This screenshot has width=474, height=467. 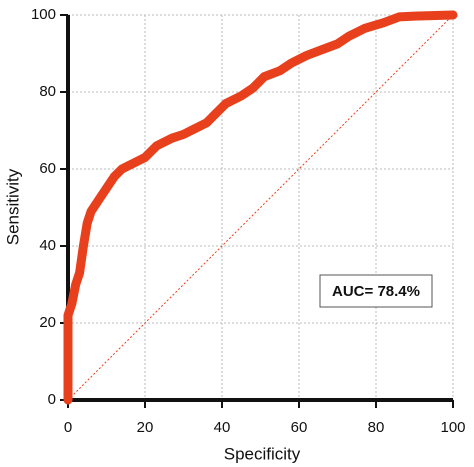 What do you see at coordinates (47, 168) in the screenshot?
I see `y-tick-label: 60` at bounding box center [47, 168].